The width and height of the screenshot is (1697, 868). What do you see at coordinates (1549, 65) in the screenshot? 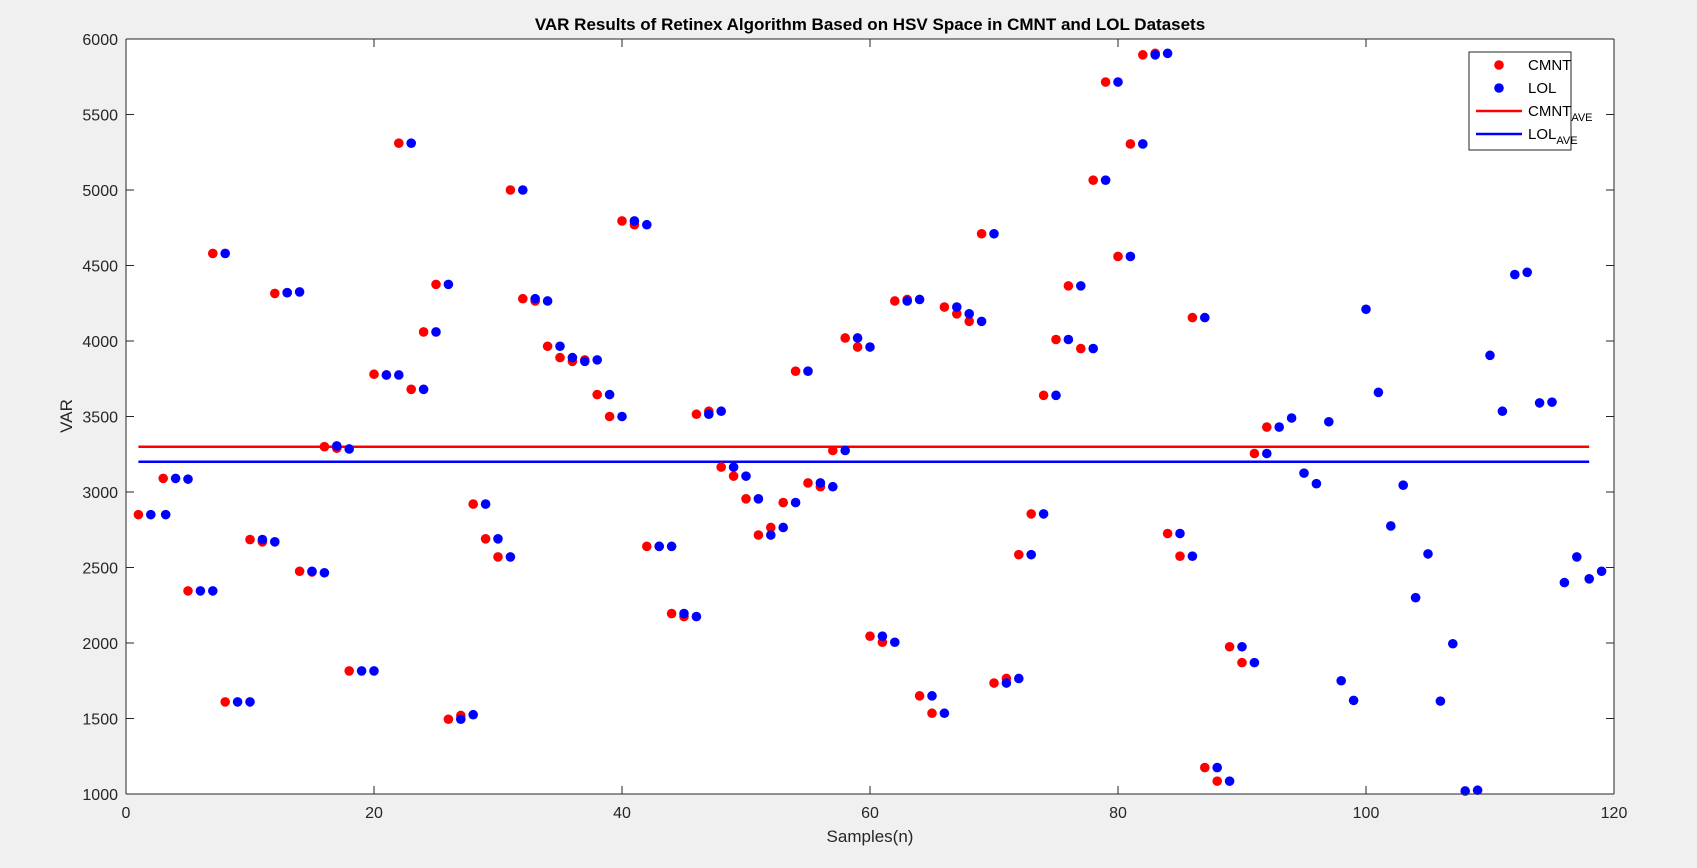
I see `legend-label: CMNT` at bounding box center [1549, 65].